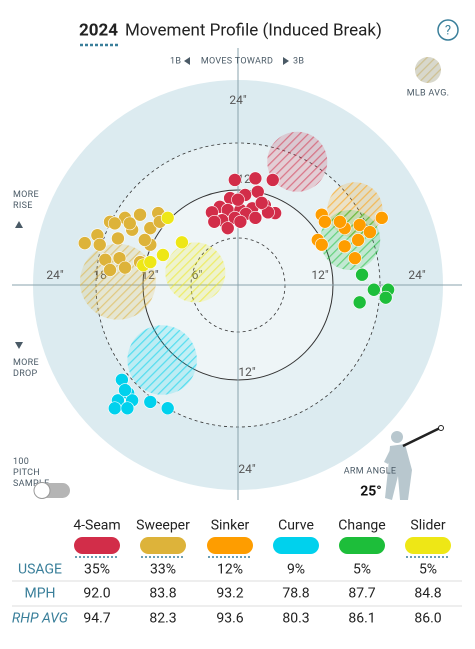 The width and height of the screenshot is (475, 649). What do you see at coordinates (428, 93) in the screenshot?
I see `mlb-avg-label: MLB AVG.` at bounding box center [428, 93].